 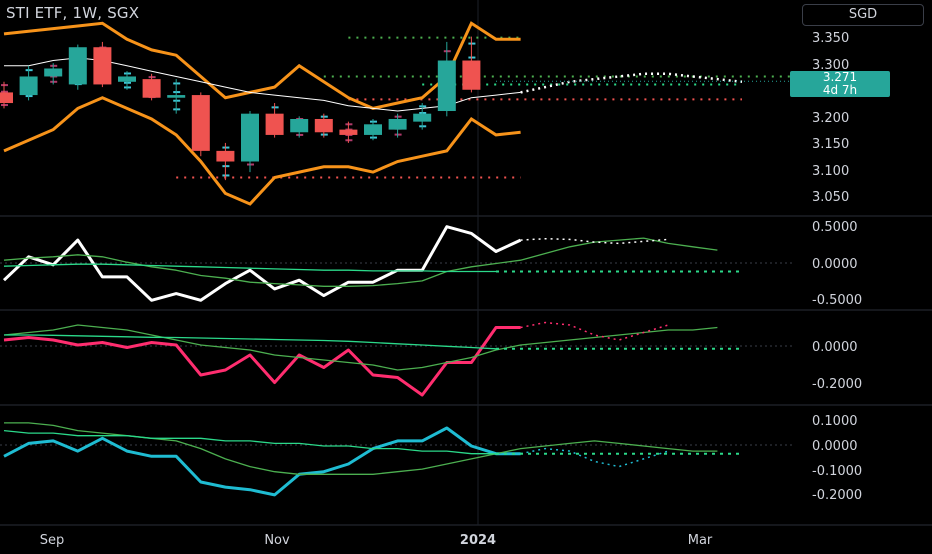 I want to click on x-tick-label: Sep, so click(x=52, y=540).